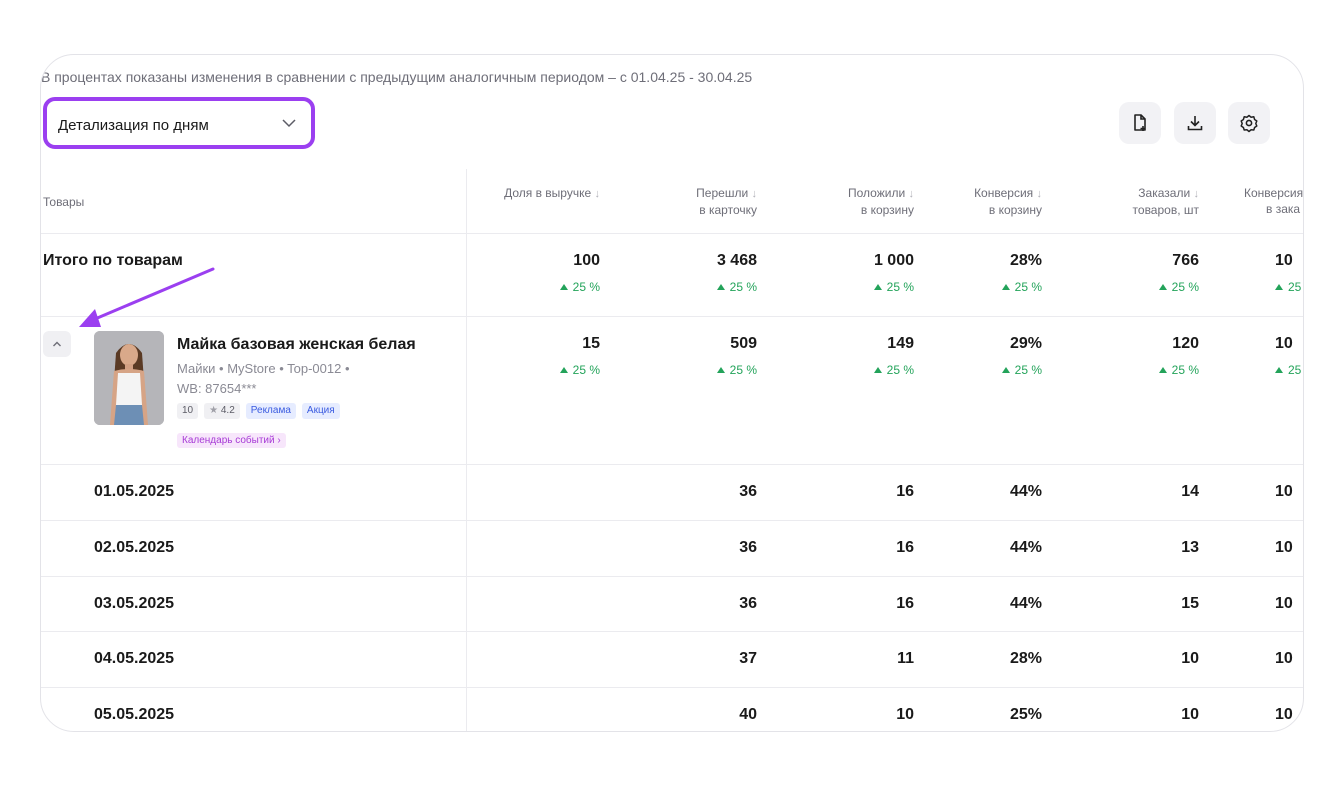 The width and height of the screenshot is (1344, 786). I want to click on product-photo, so click(129, 378).